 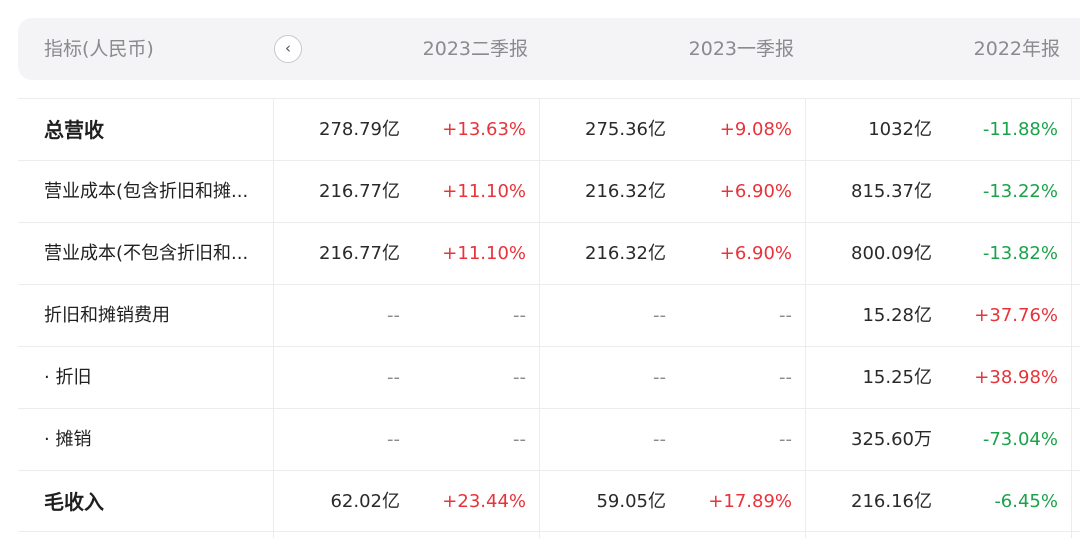 What do you see at coordinates (1016, 315) in the screenshot?
I see `cell-change-percent: +37.76%` at bounding box center [1016, 315].